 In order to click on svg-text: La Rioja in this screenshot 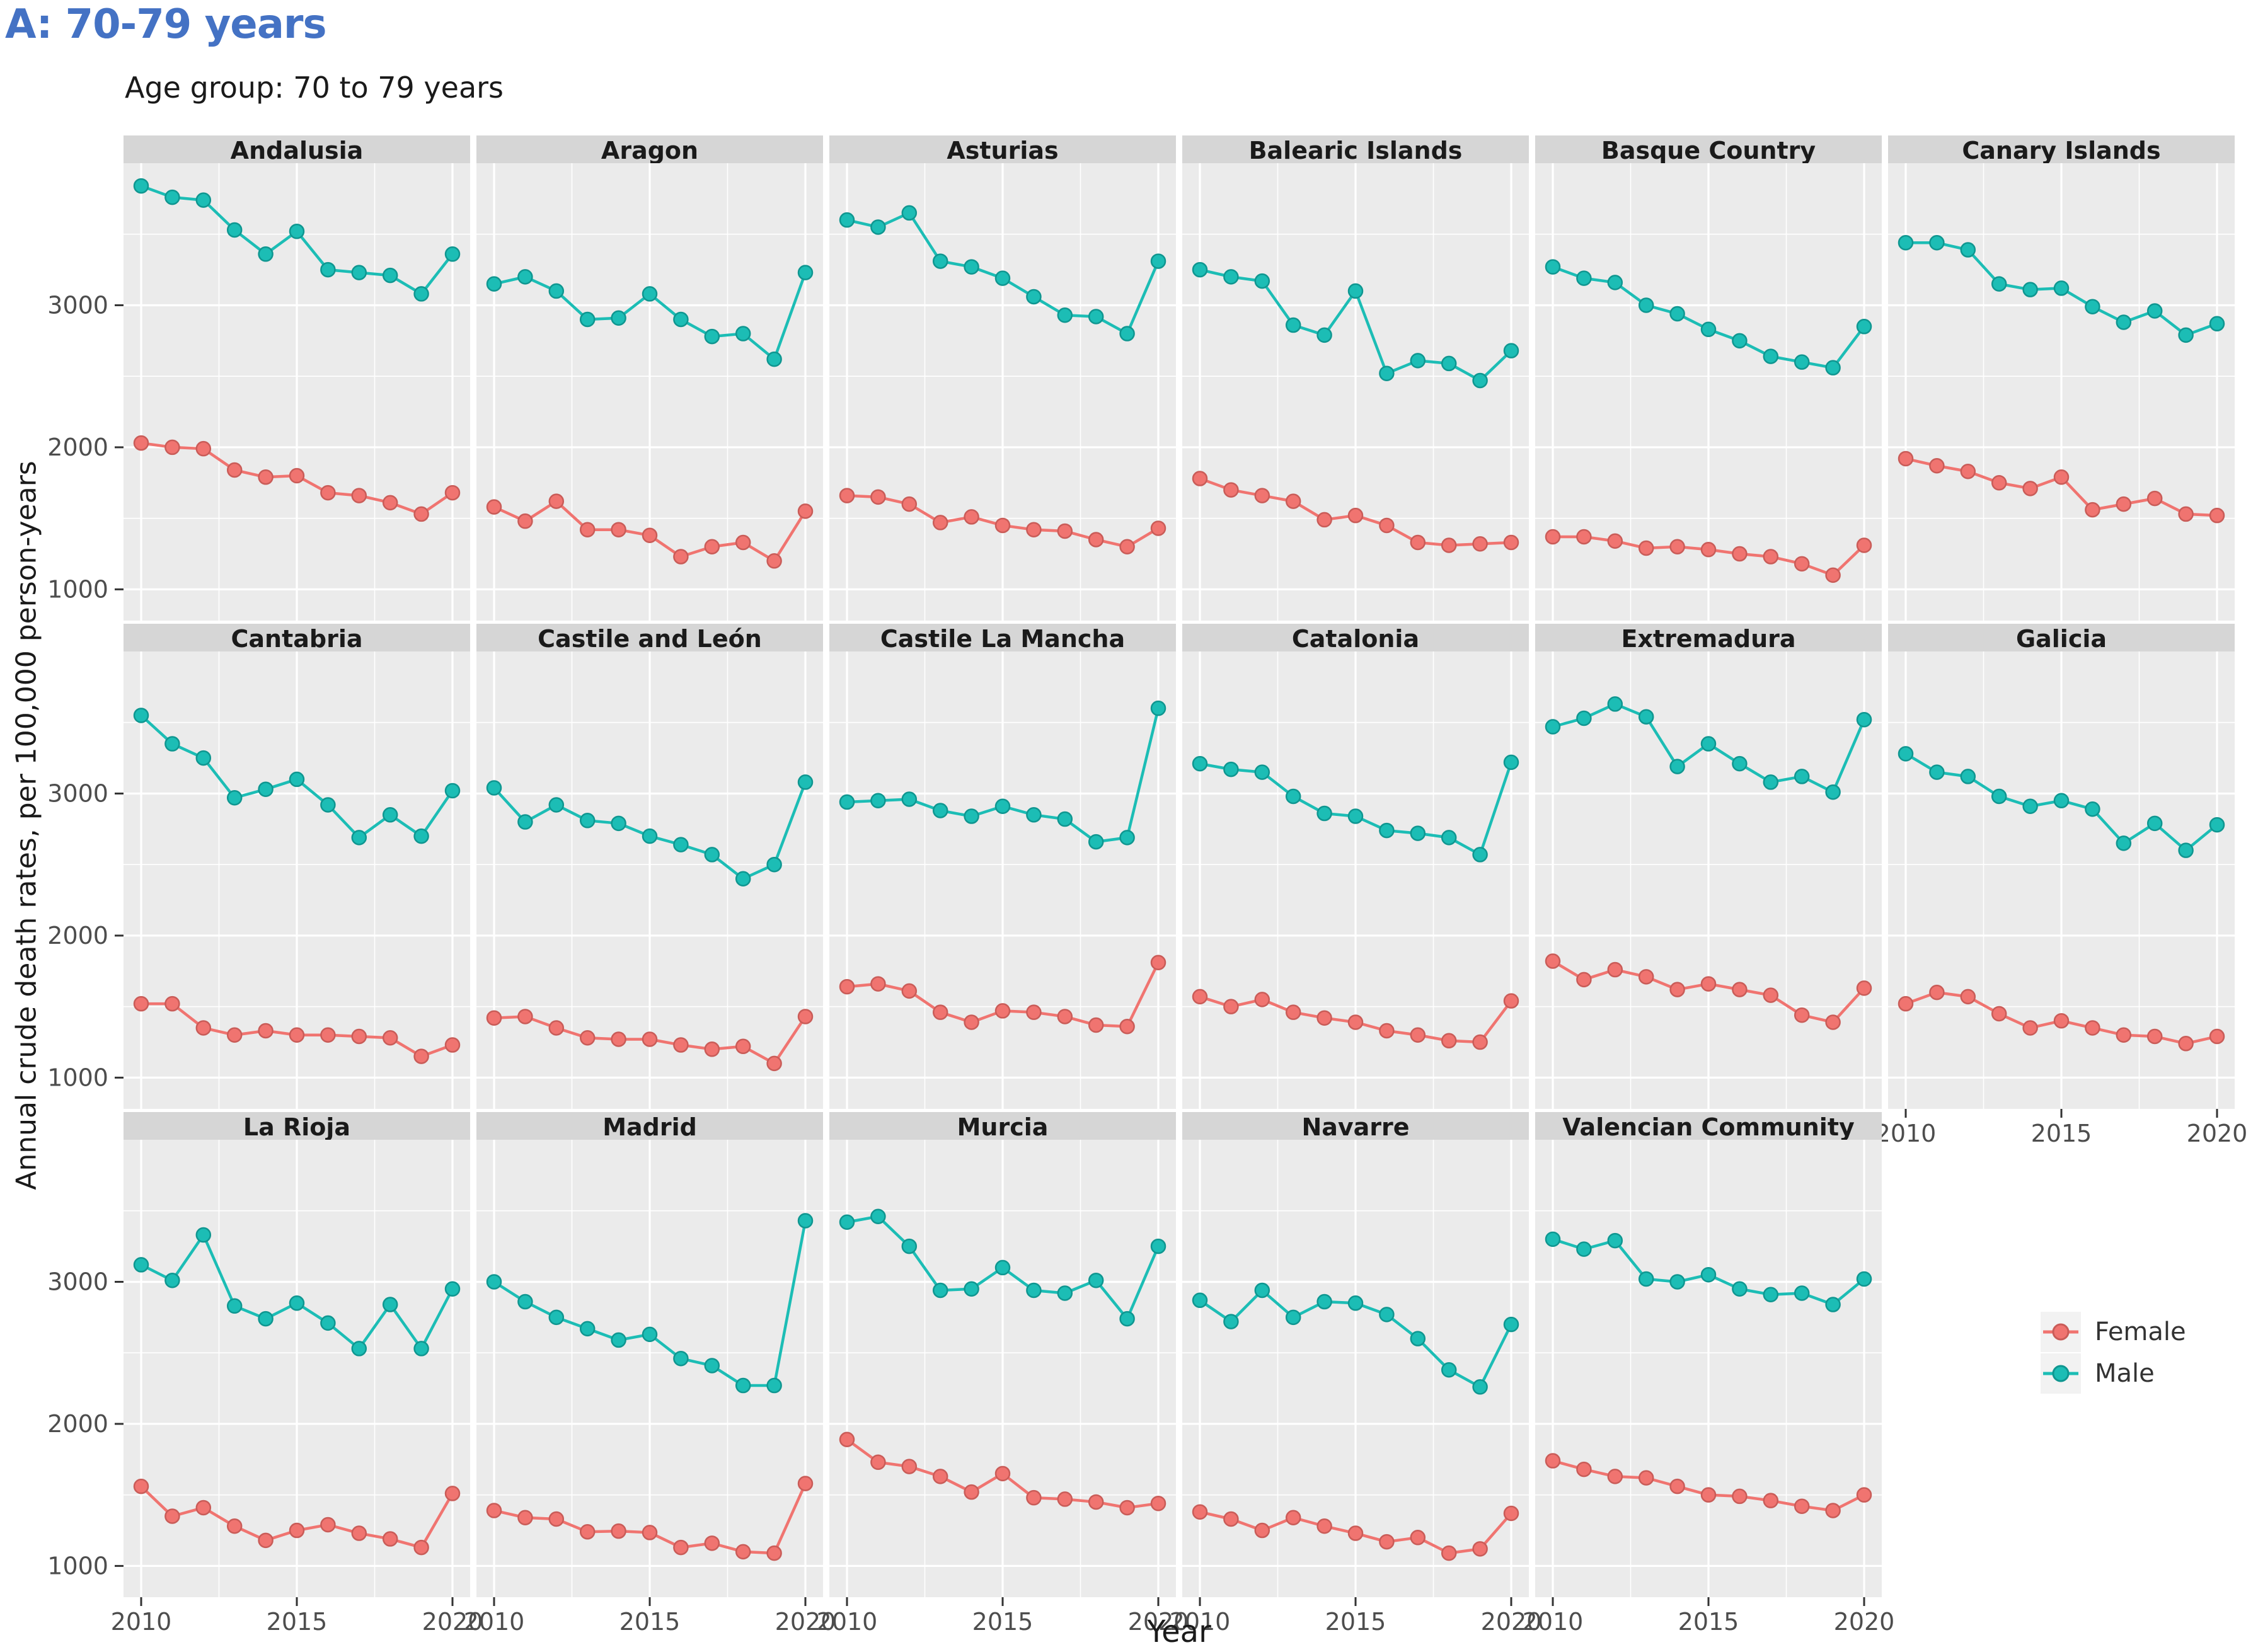, I will do `click(296, 1127)`.